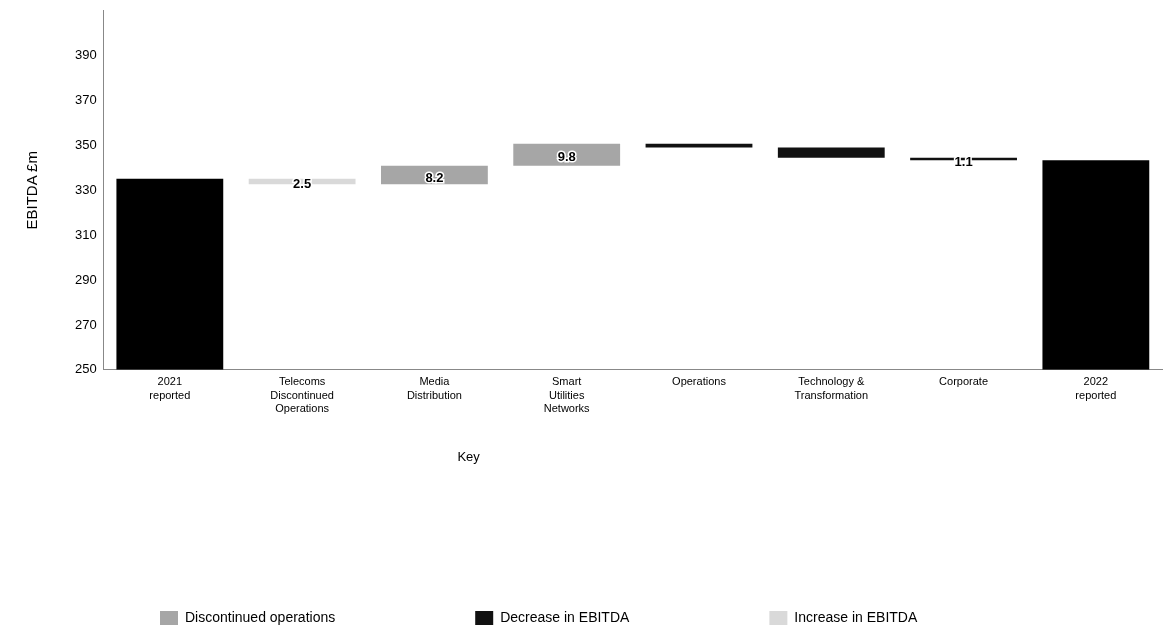 The height and width of the screenshot is (640, 1167). I want to click on y-tick-label: 270, so click(85, 324).